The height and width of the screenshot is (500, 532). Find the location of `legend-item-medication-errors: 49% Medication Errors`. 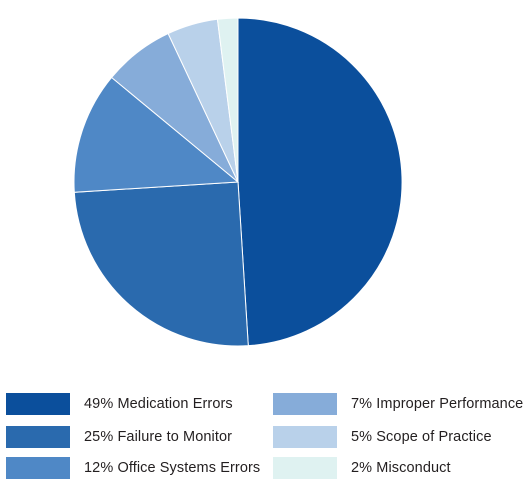

legend-item-medication-errors: 49% Medication Errors is located at coordinates (119, 404).